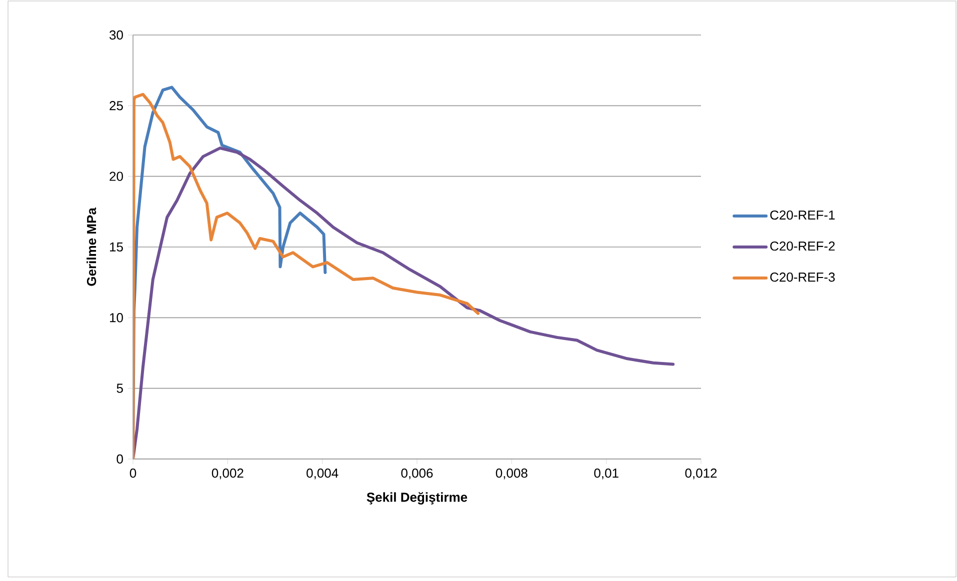  Describe the element at coordinates (116, 105) in the screenshot. I see `y-tick-label: 25` at that location.